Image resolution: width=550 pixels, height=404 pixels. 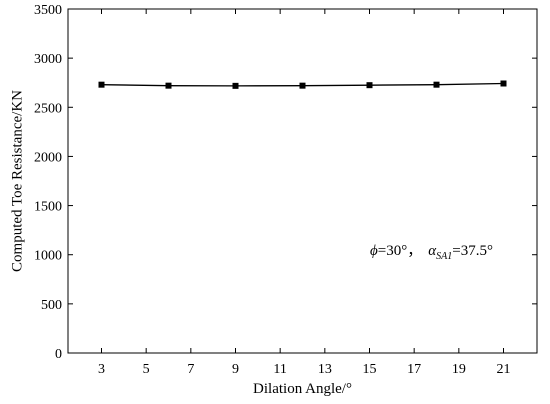 What do you see at coordinates (58, 354) in the screenshot?
I see `y-tick-label: 0` at bounding box center [58, 354].